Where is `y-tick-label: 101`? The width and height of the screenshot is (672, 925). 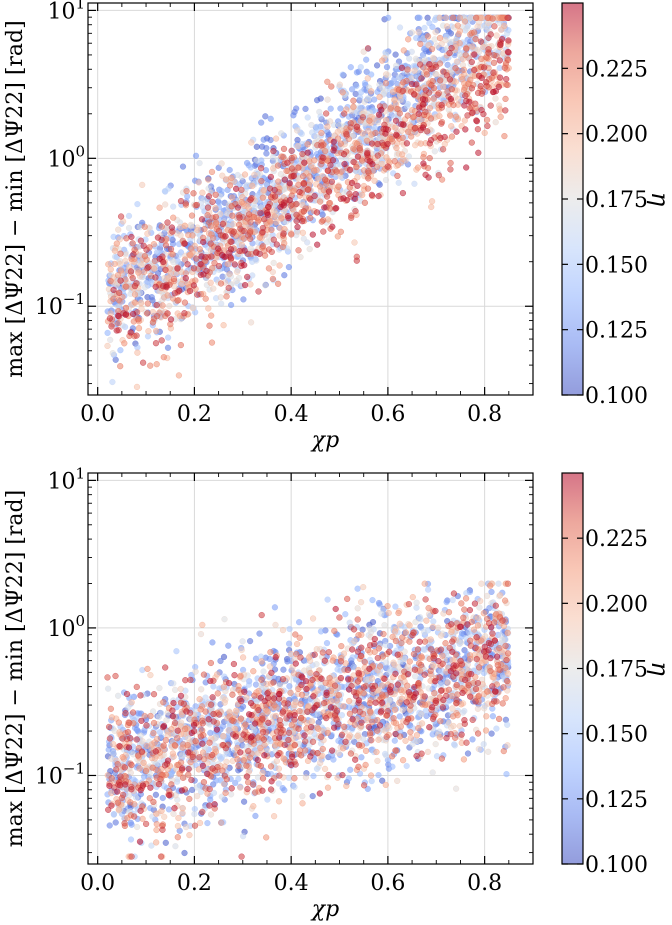 y-tick-label: 101 is located at coordinates (66, 12).